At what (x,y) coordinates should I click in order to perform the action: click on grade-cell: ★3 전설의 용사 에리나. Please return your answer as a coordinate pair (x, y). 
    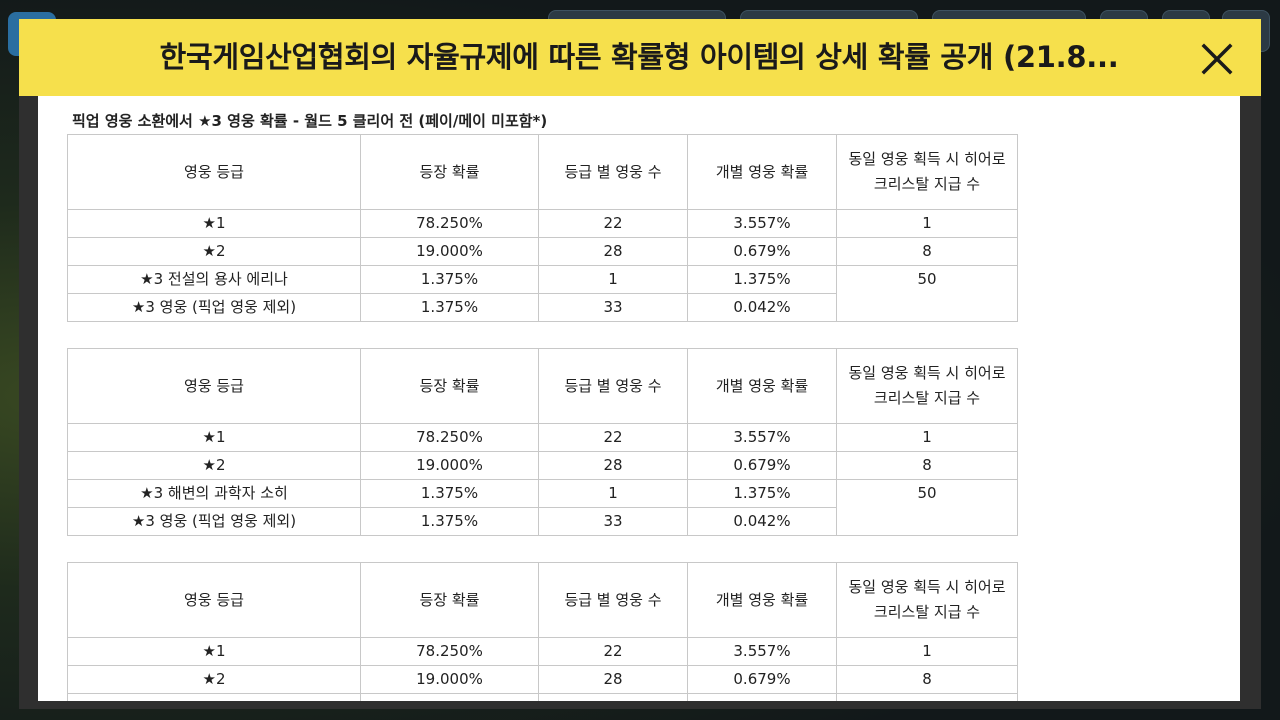
    Looking at the image, I should click on (214, 279).